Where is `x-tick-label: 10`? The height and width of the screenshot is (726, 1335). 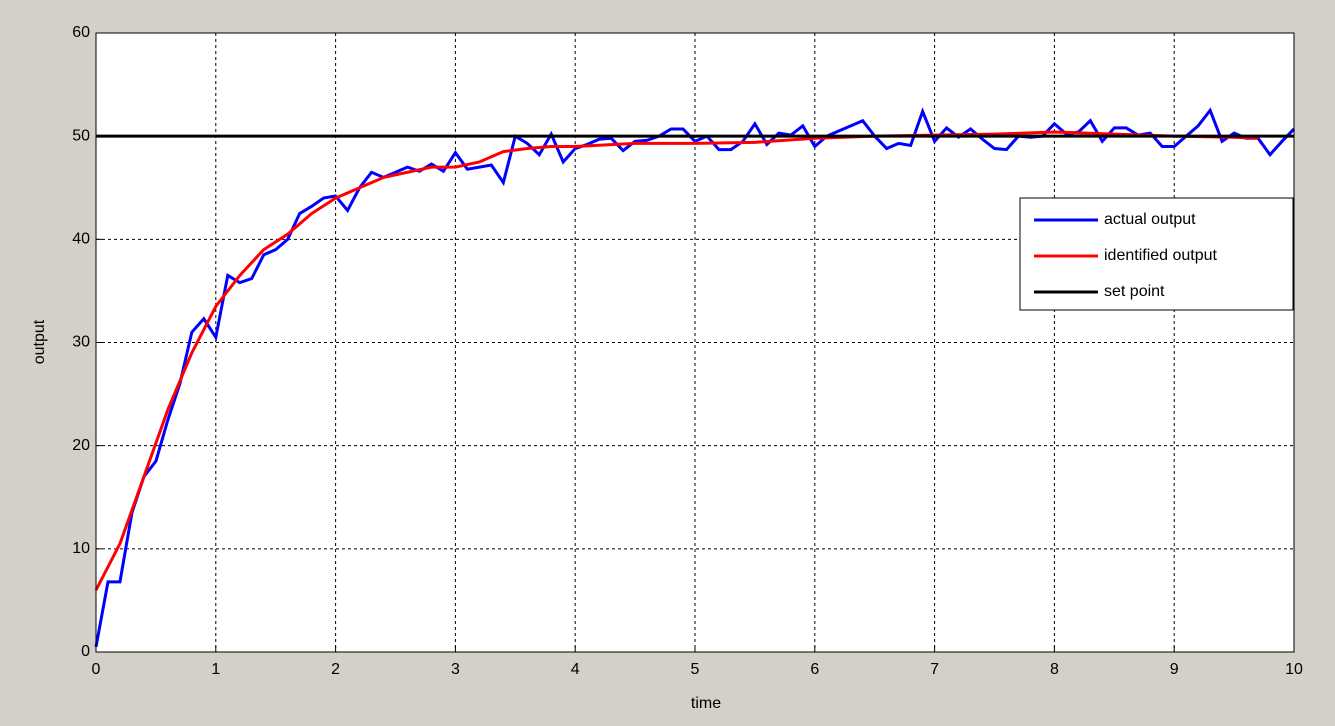
x-tick-label: 10 is located at coordinates (1294, 669).